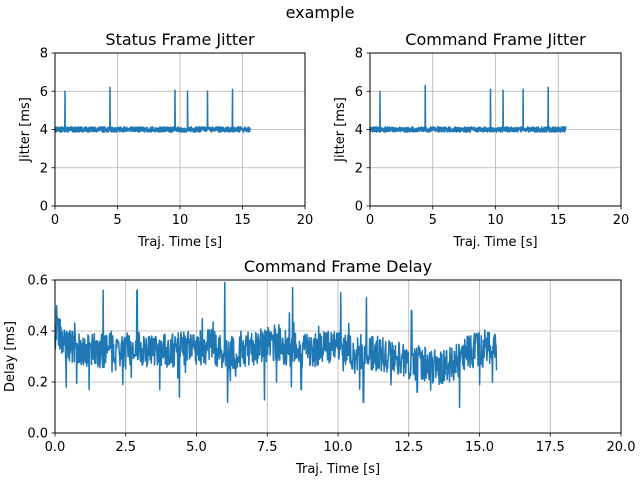  Describe the element at coordinates (37, 281) in the screenshot. I see `y-tick-label: 0.6` at that location.